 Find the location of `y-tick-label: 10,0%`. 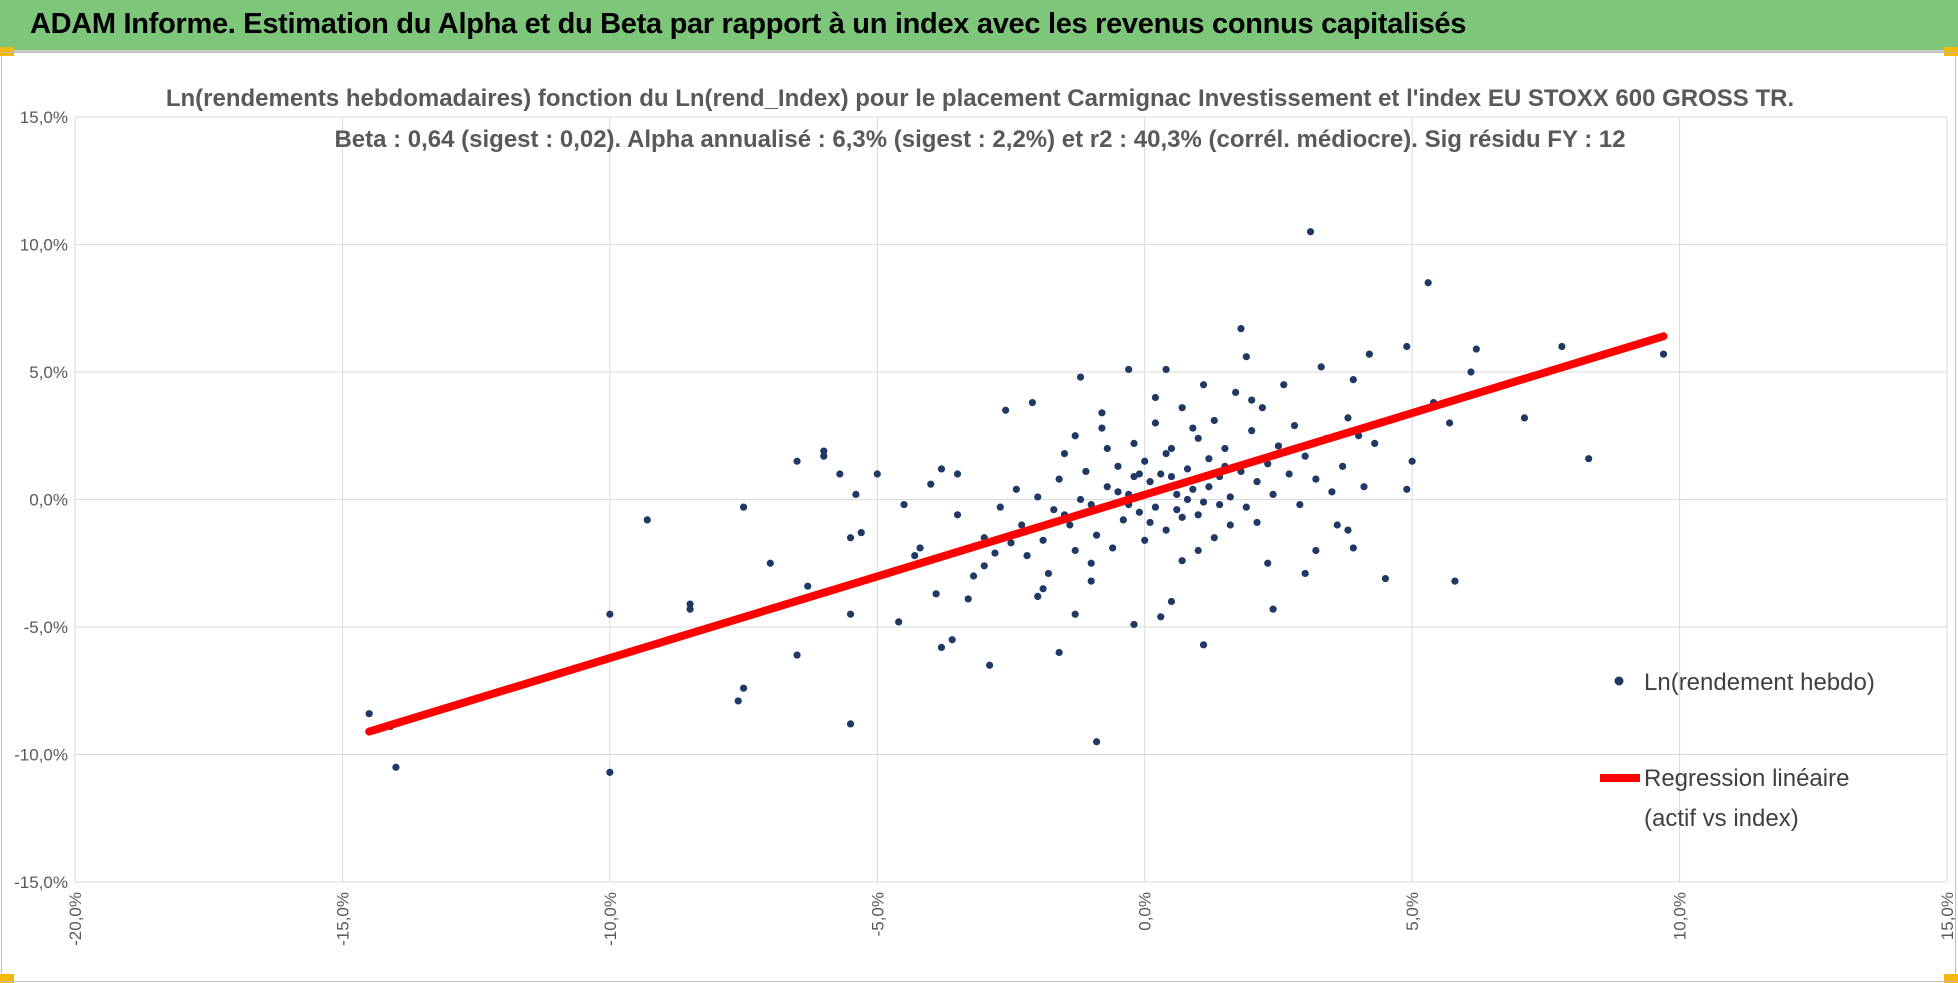

y-tick-label: 10,0% is located at coordinates (44, 245).